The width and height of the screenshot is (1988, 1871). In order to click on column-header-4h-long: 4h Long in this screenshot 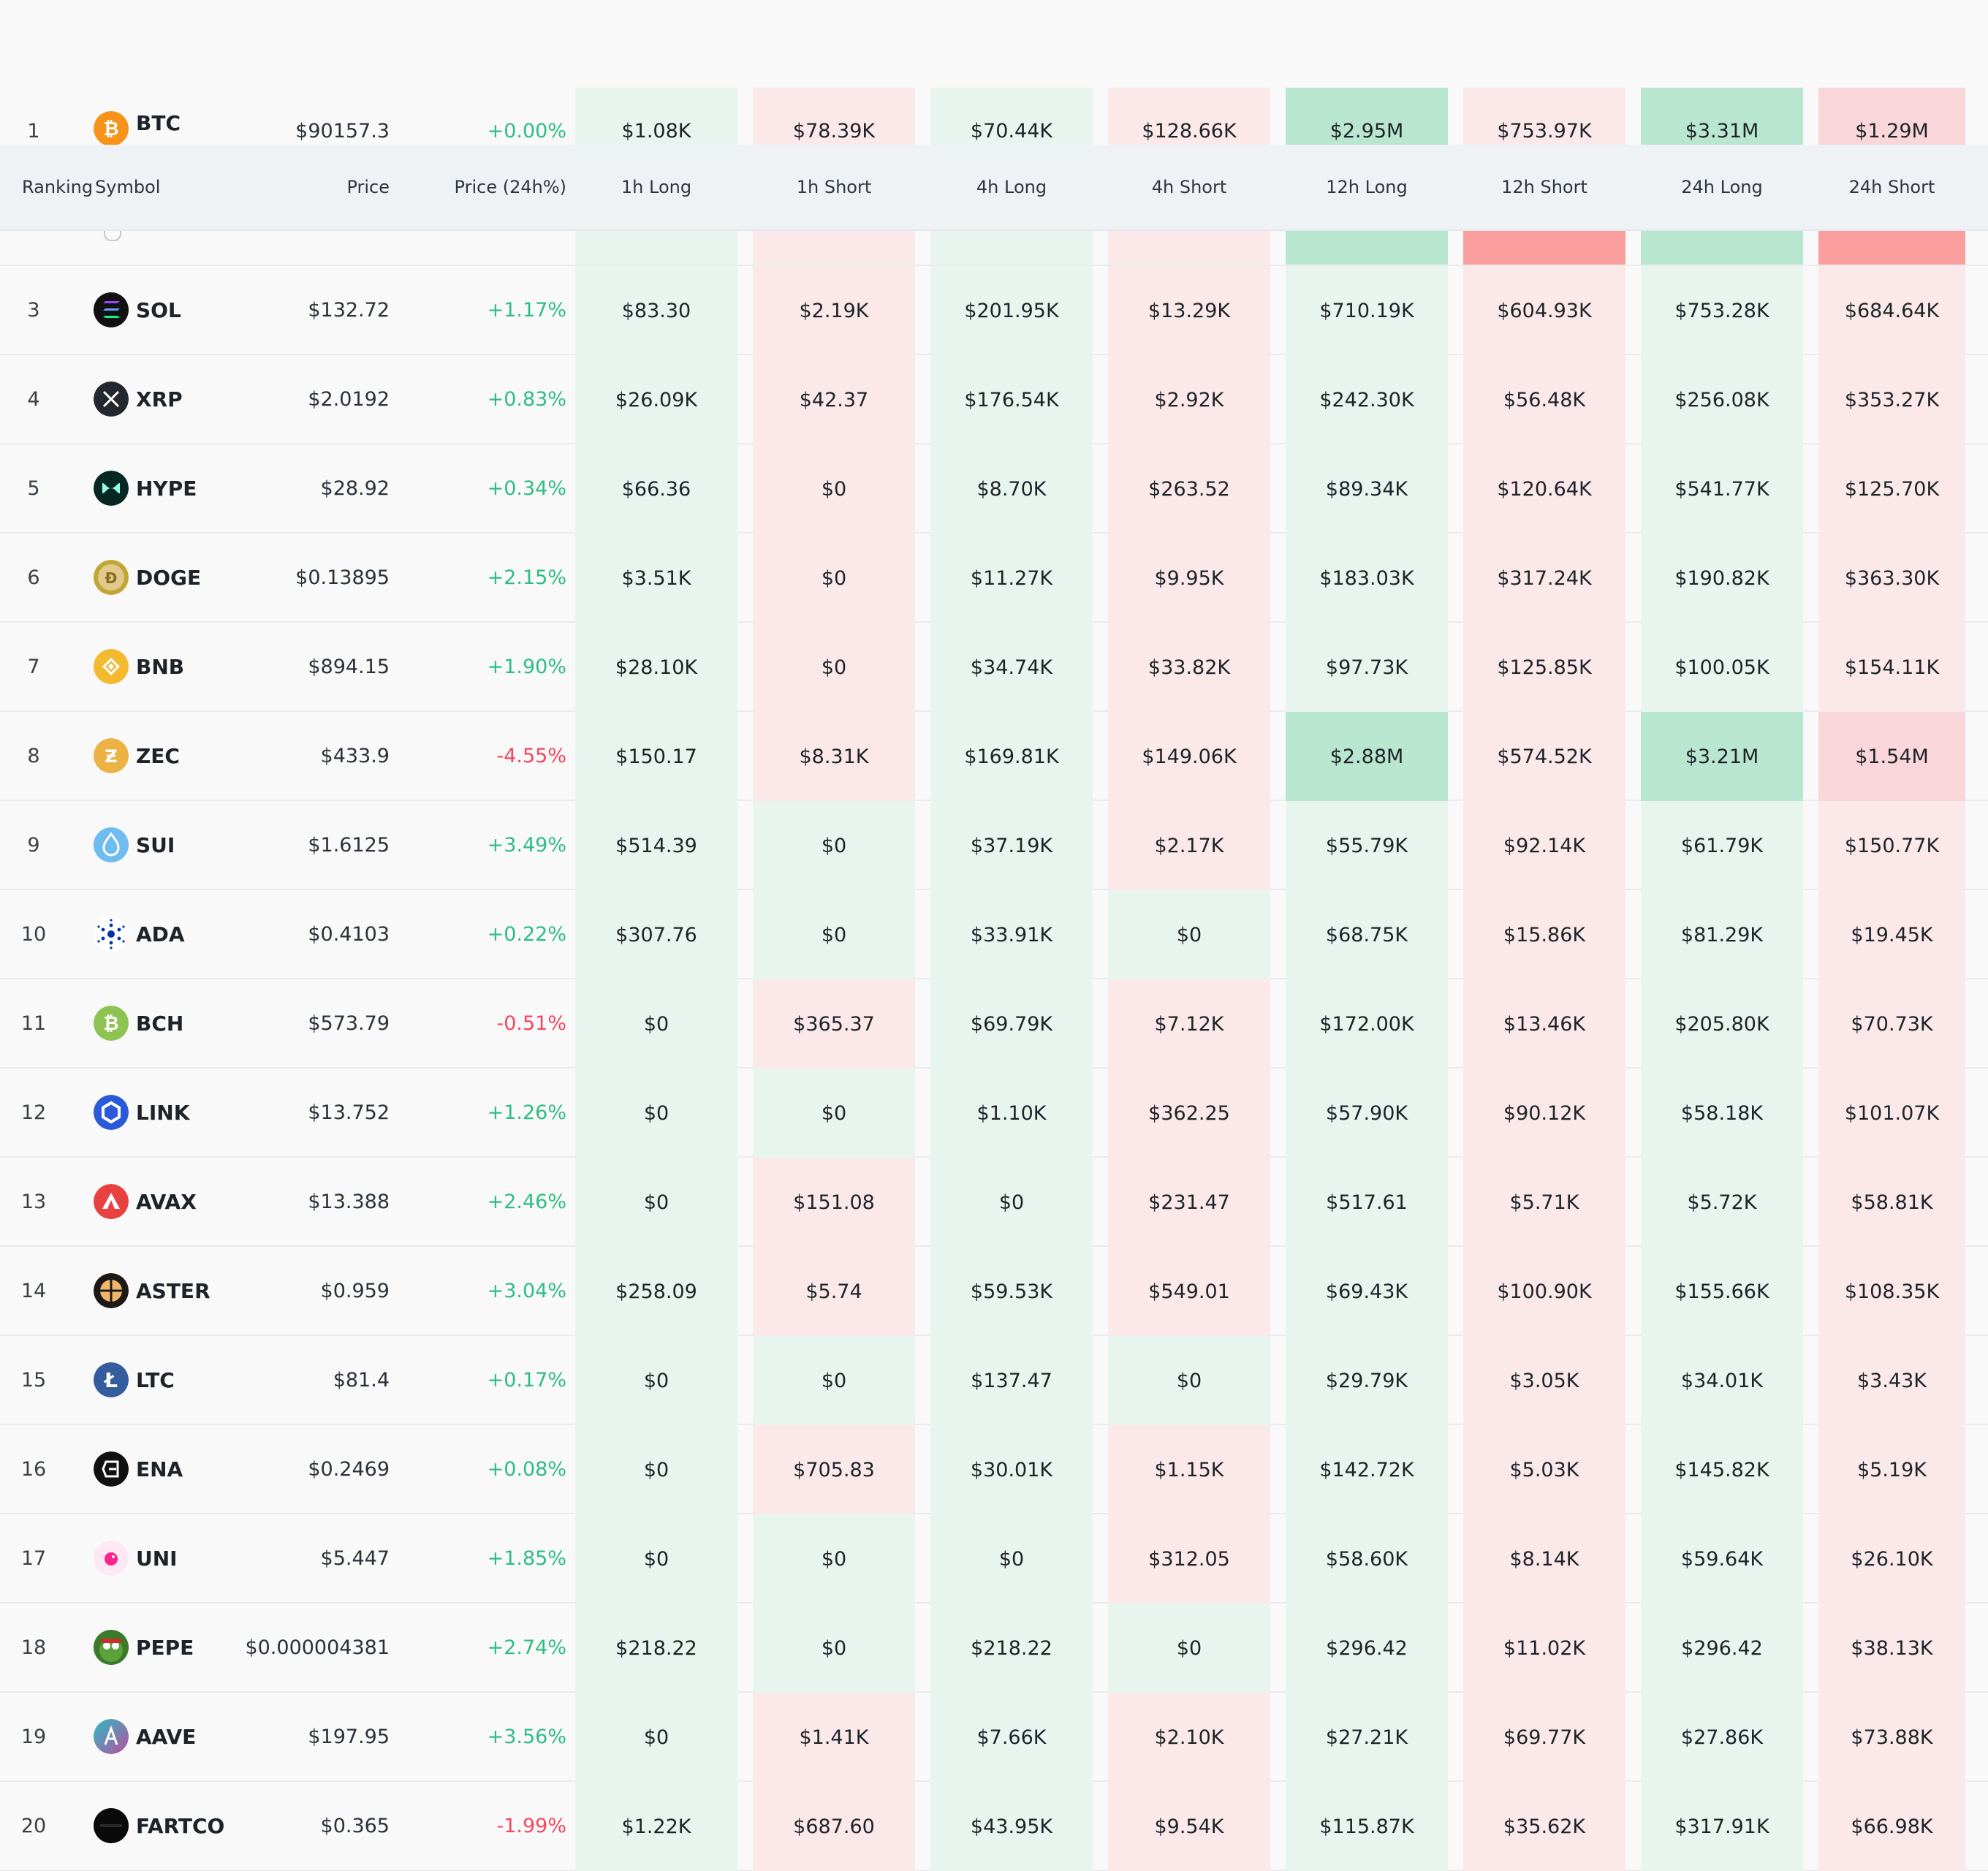, I will do `click(1011, 187)`.